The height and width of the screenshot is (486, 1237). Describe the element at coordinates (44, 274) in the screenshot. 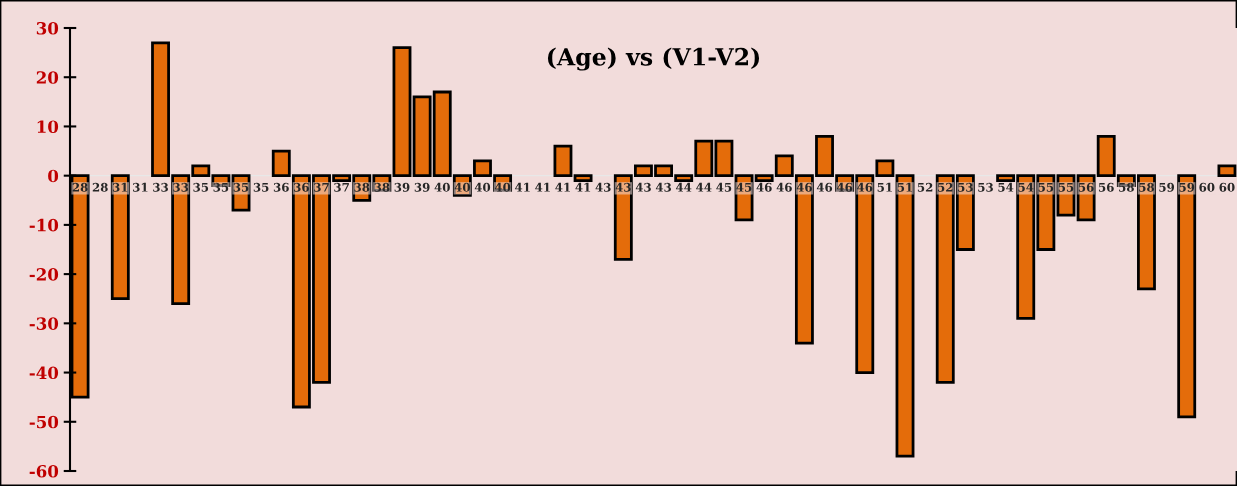

I see `y-tick-label: -20` at that location.